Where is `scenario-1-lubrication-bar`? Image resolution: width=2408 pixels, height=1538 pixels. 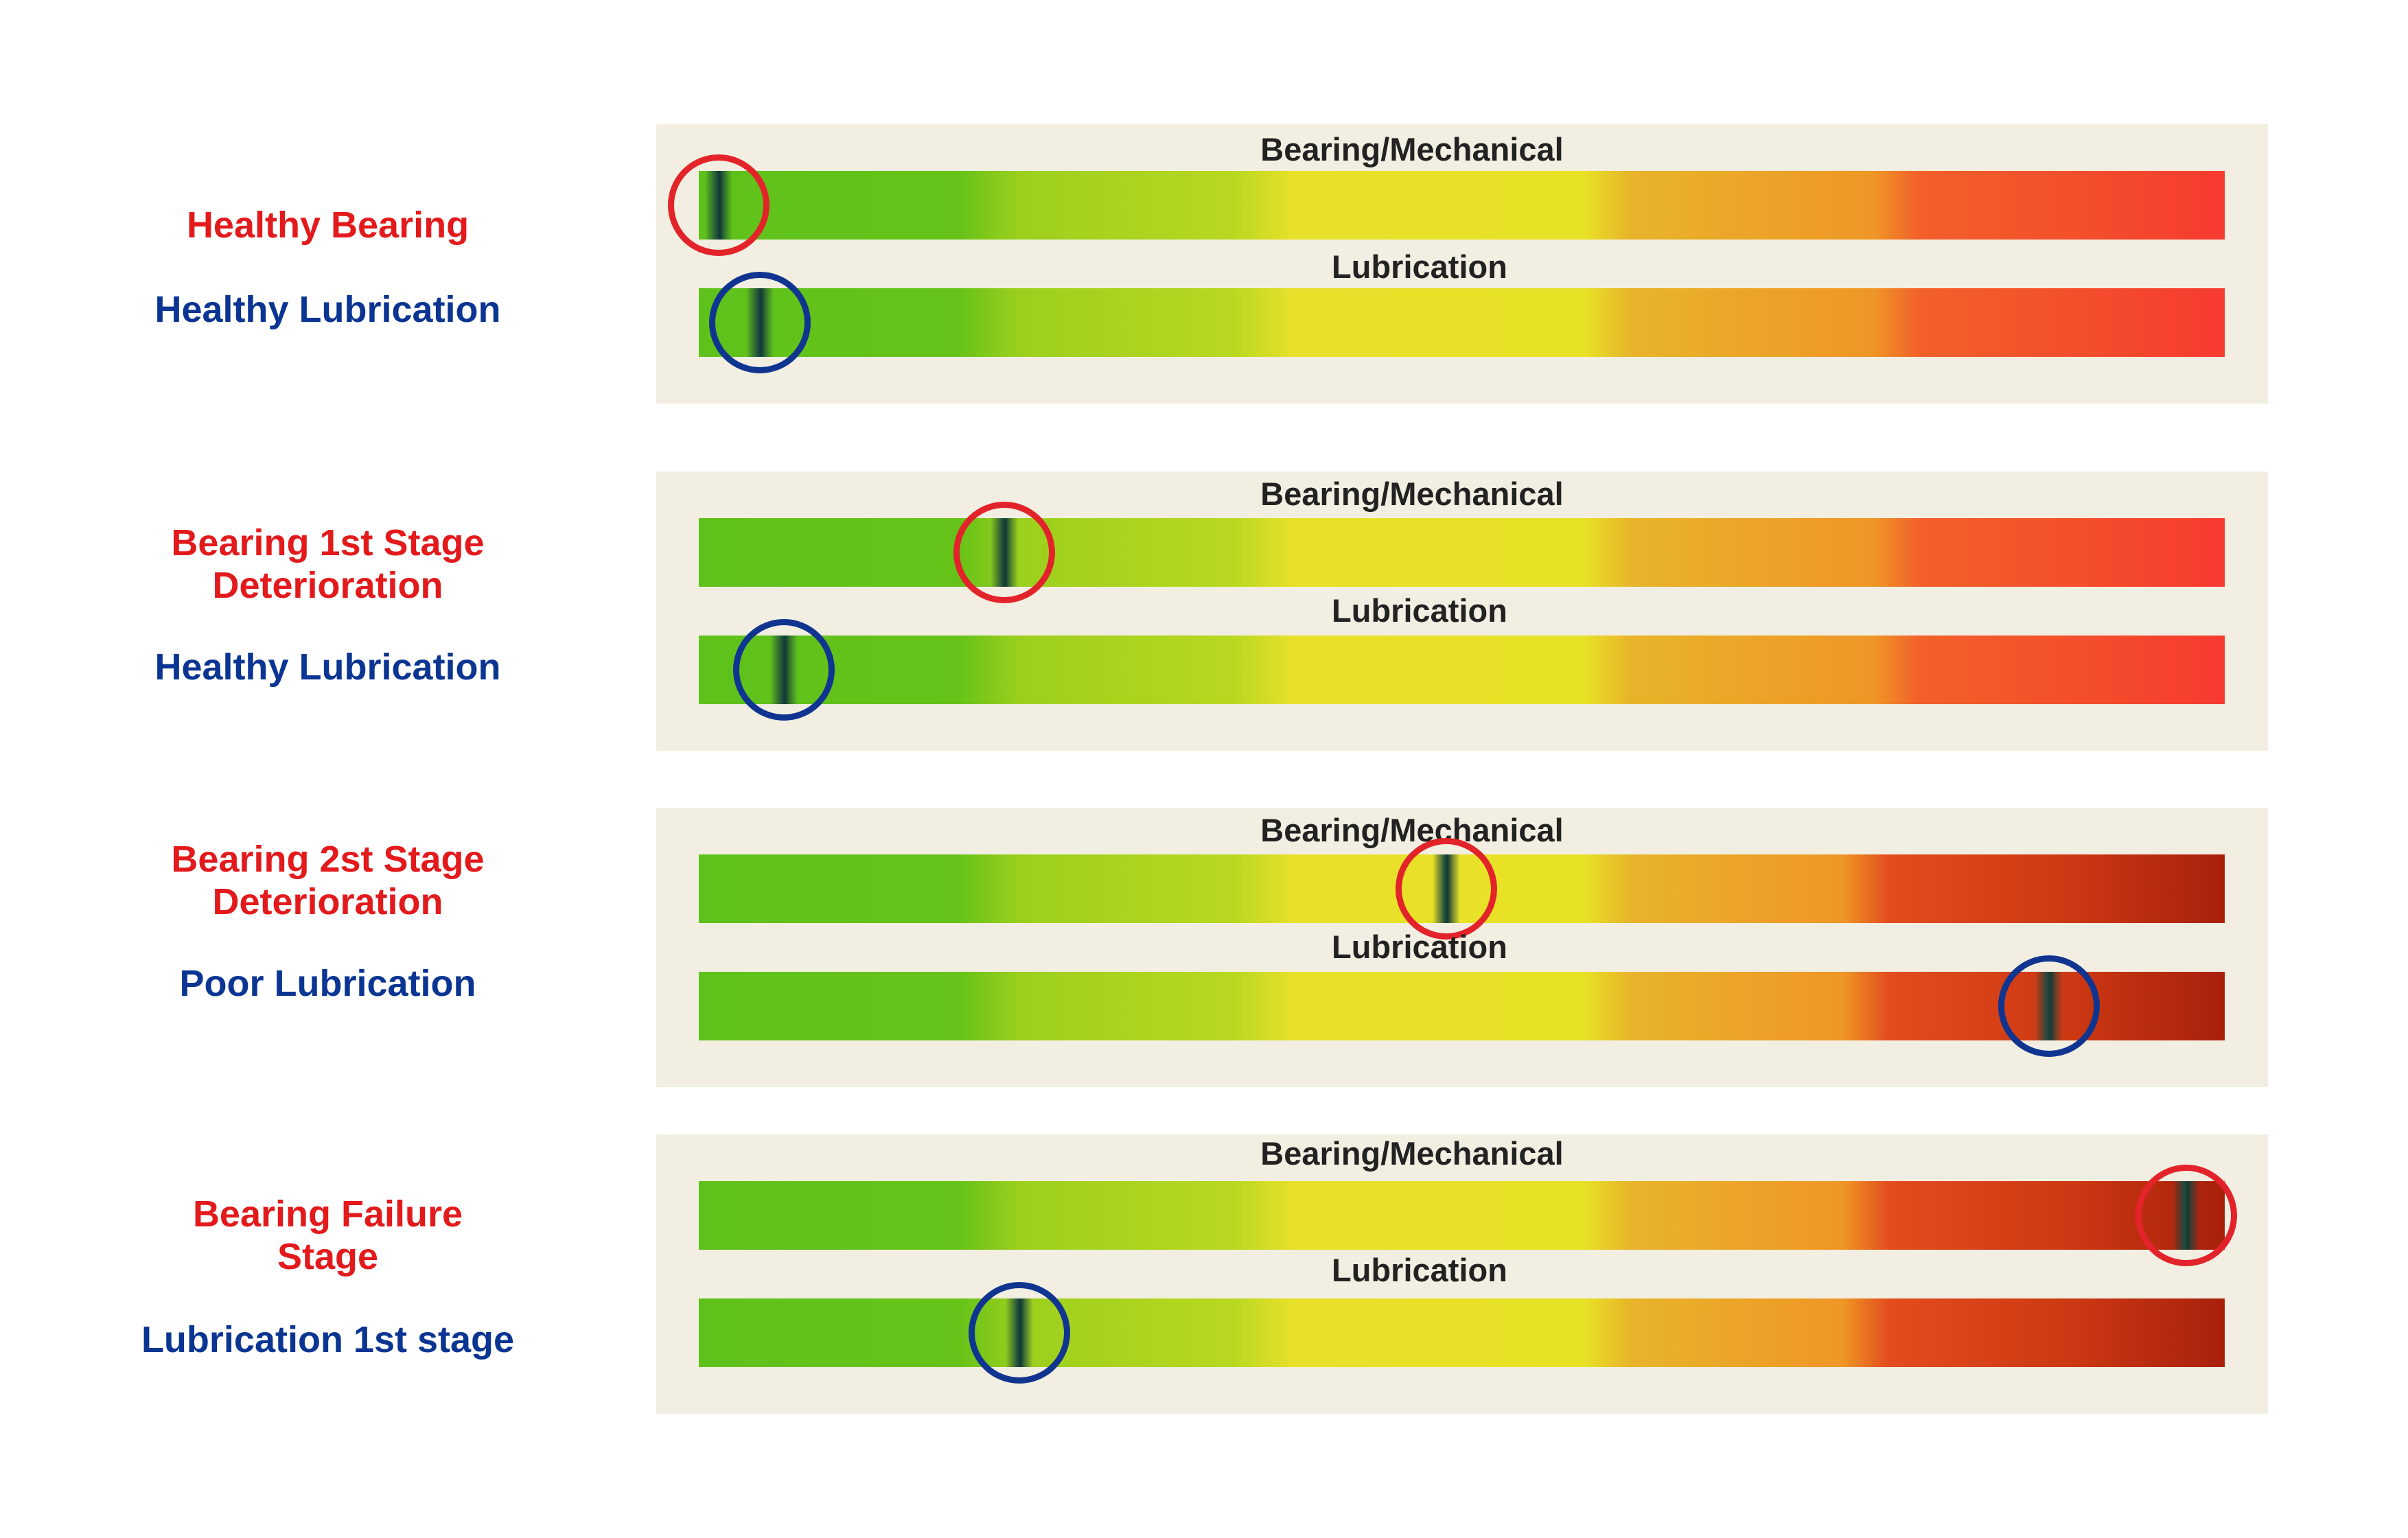
scenario-1-lubrication-bar is located at coordinates (1462, 322).